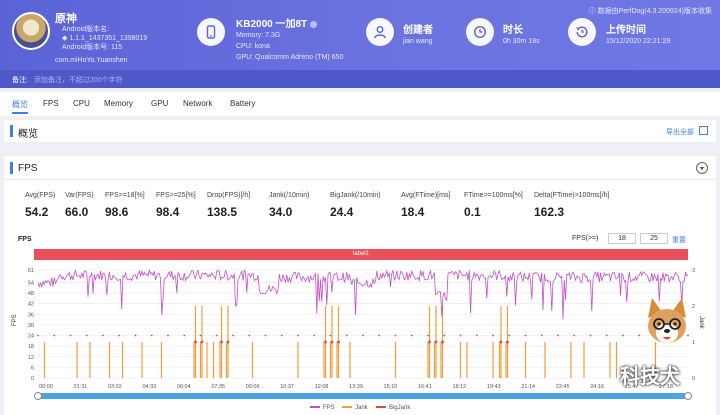 The height and width of the screenshot is (415, 720). What do you see at coordinates (31, 347) in the screenshot?
I see `y-tick-label: 18` at bounding box center [31, 347].